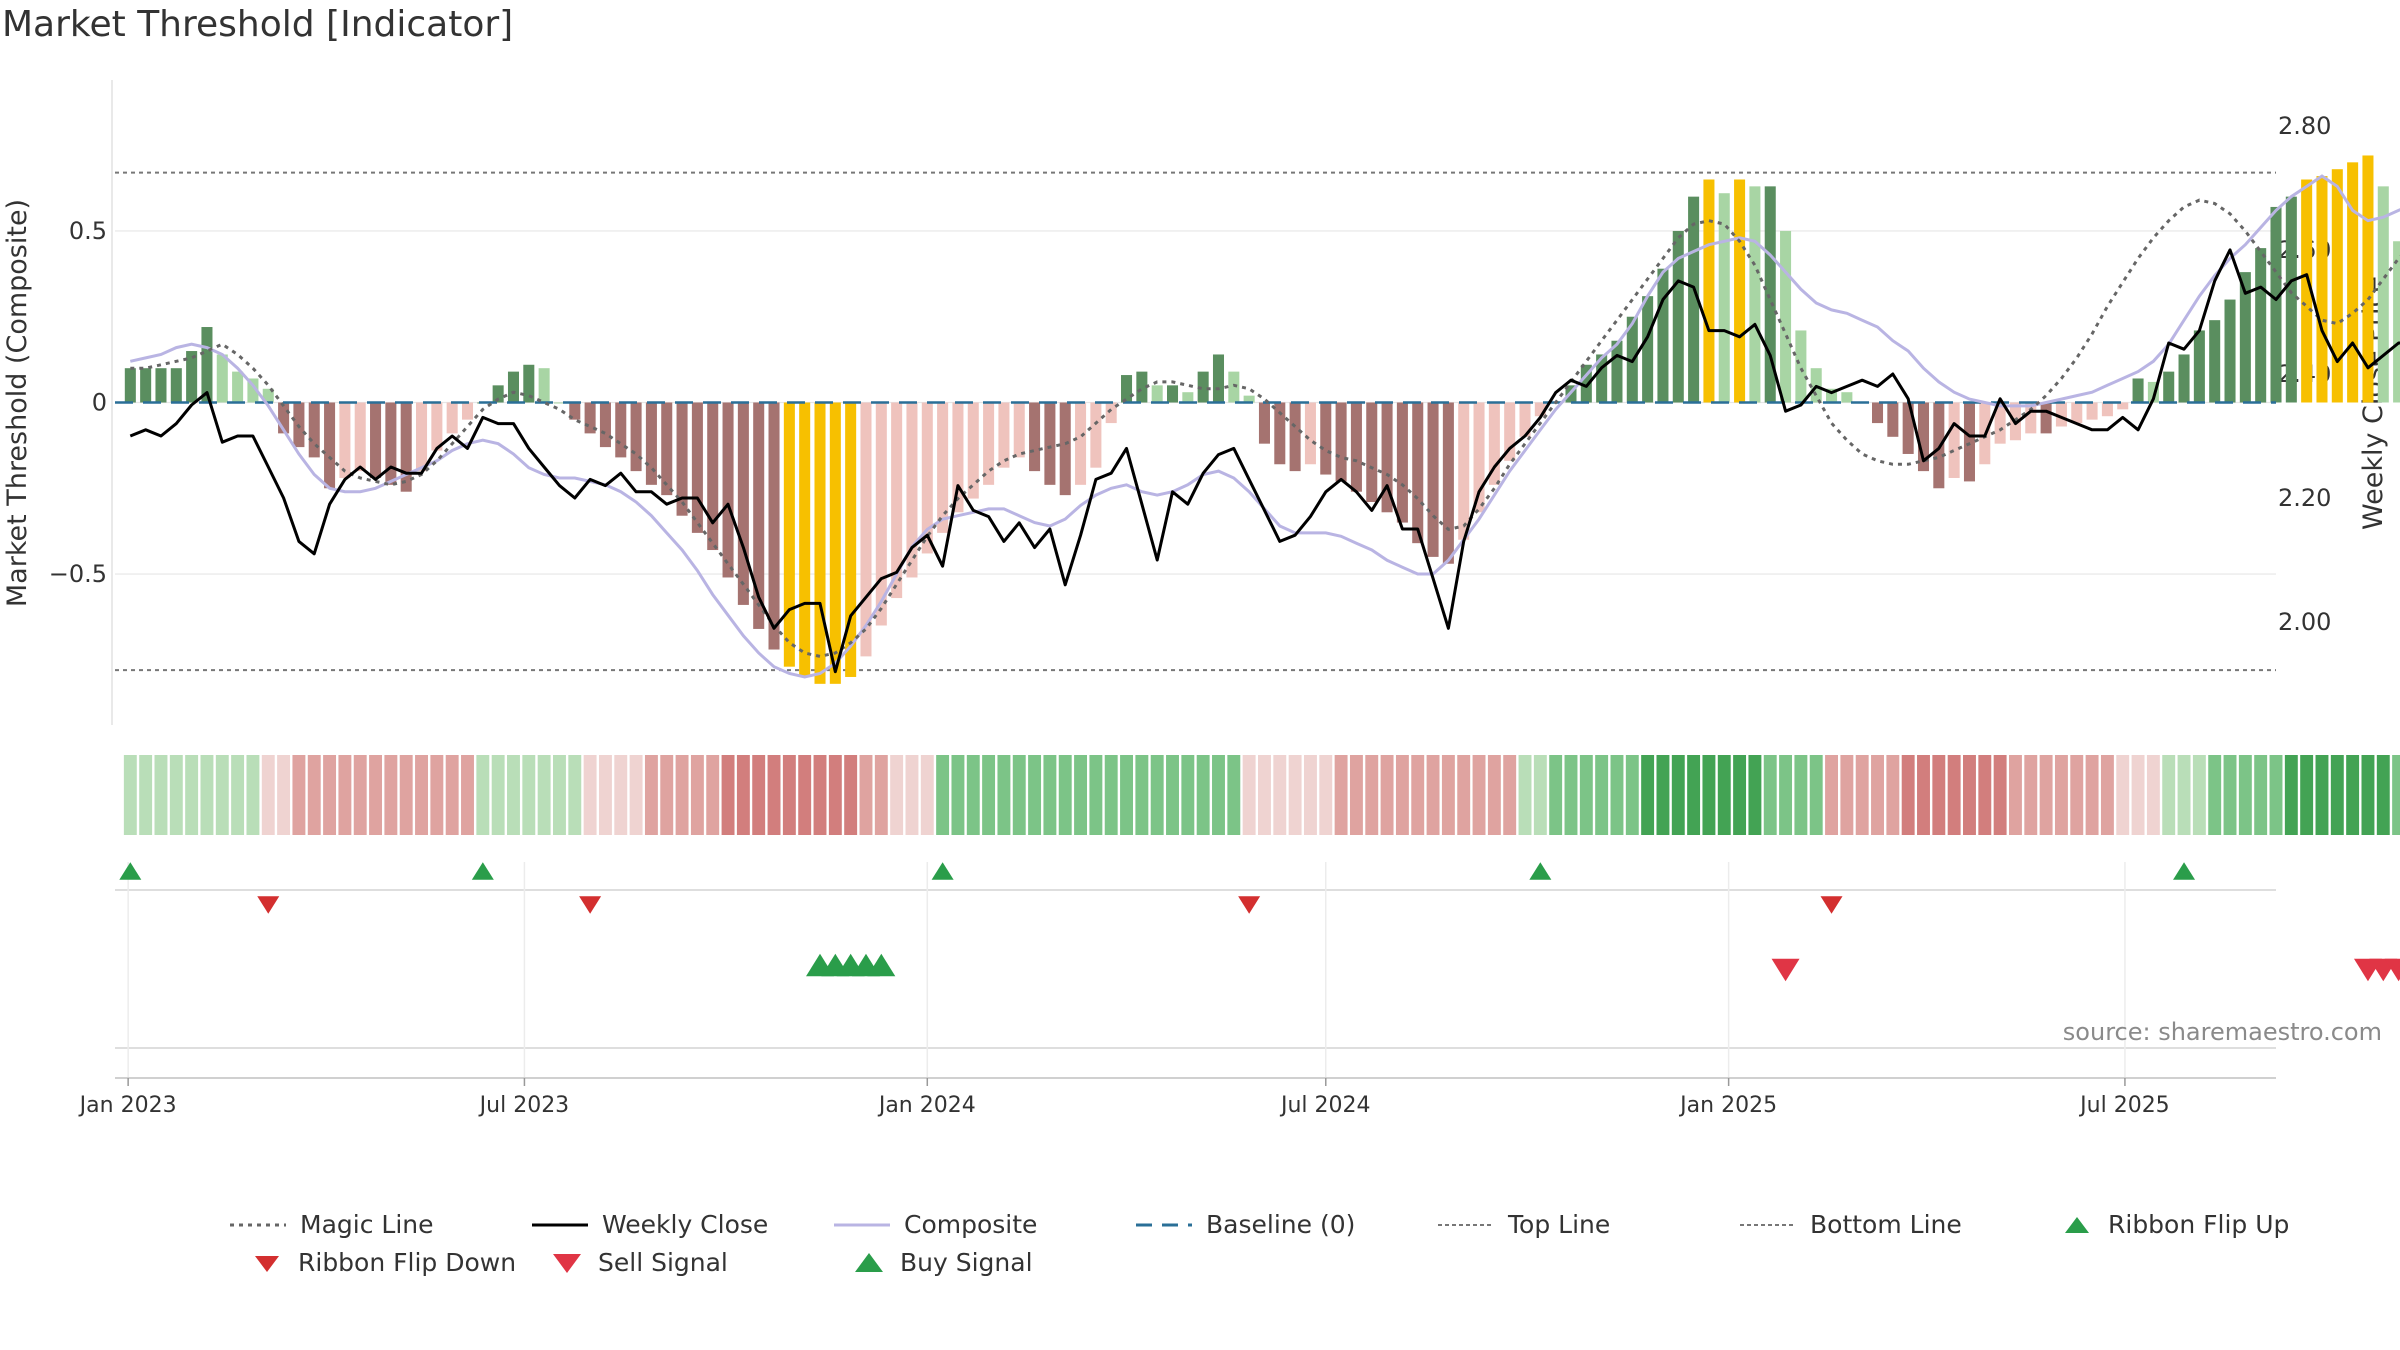 The image size is (2400, 1350). I want to click on legend-swatch-composite, so click(862, 1224).